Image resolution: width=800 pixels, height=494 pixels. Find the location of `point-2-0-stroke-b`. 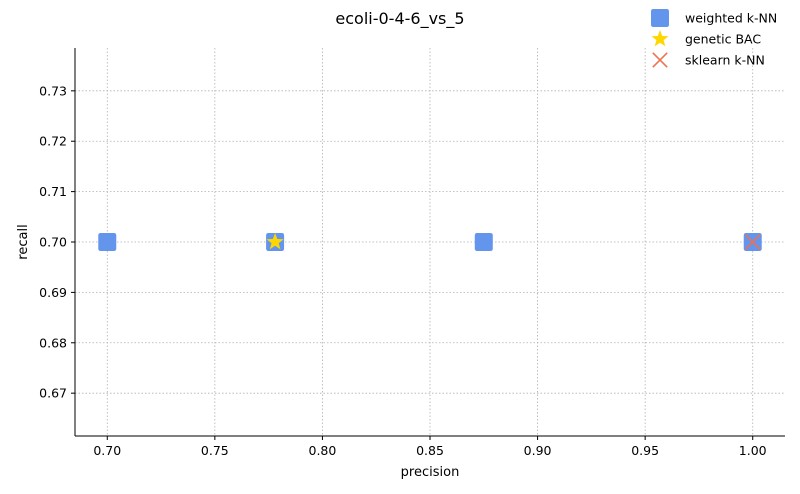

point-2-0-stroke-b is located at coordinates (752, 242).